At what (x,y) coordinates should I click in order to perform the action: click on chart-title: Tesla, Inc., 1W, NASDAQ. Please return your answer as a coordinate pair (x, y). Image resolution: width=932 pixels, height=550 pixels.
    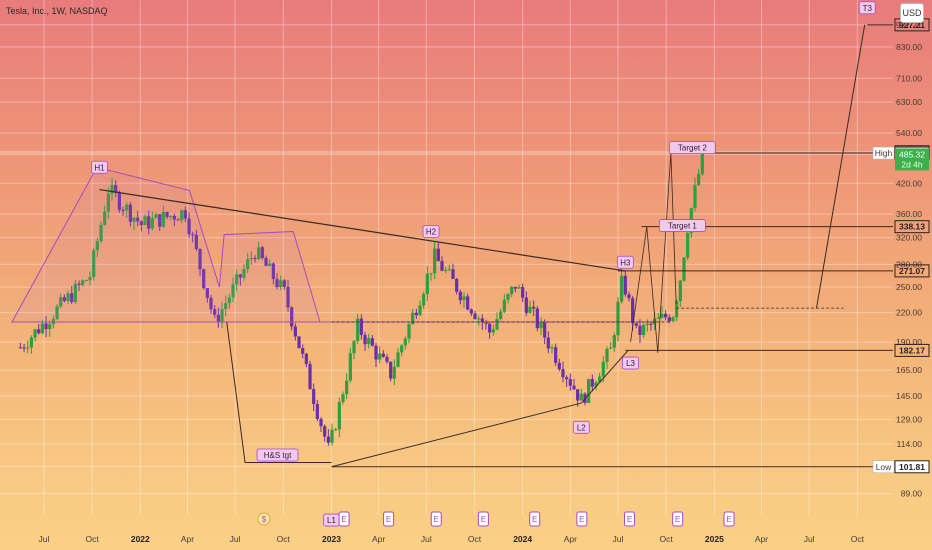
    Looking at the image, I should click on (57, 11).